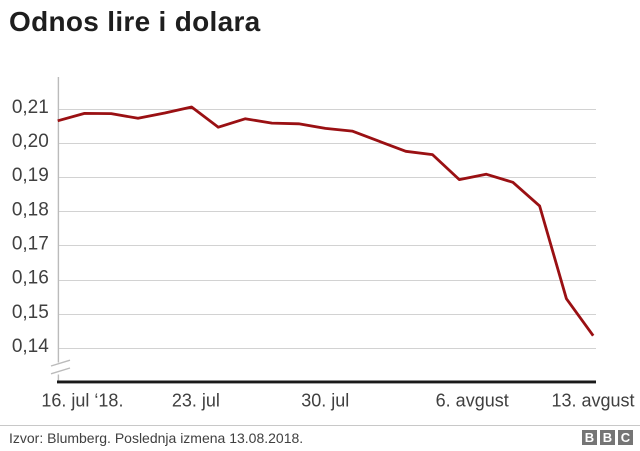  What do you see at coordinates (30, 244) in the screenshot?
I see `svg-text: 0,17` at bounding box center [30, 244].